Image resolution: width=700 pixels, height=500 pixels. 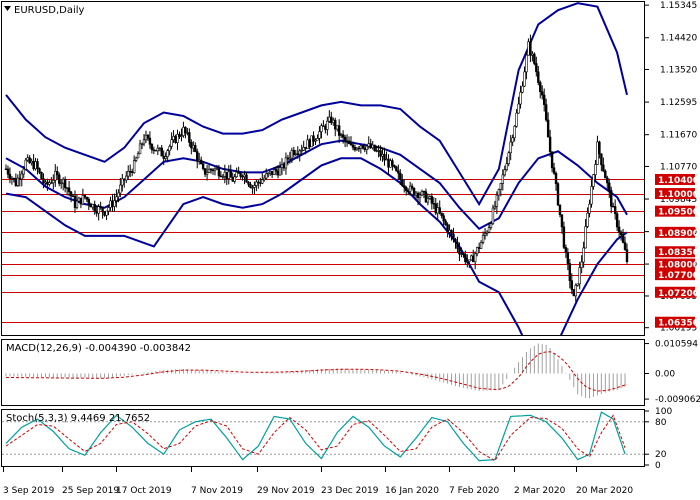 I want to click on price-level-tag, so click(x=675, y=275).